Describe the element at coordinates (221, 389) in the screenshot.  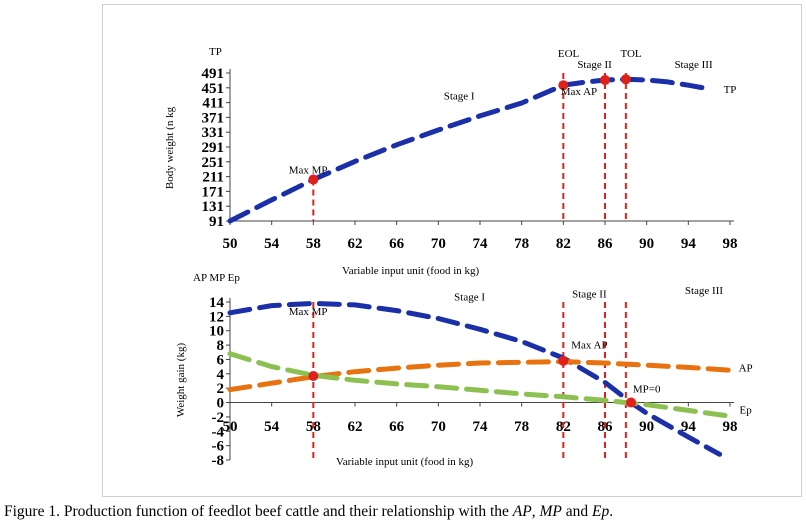
I see `y-tick-label: 2` at that location.